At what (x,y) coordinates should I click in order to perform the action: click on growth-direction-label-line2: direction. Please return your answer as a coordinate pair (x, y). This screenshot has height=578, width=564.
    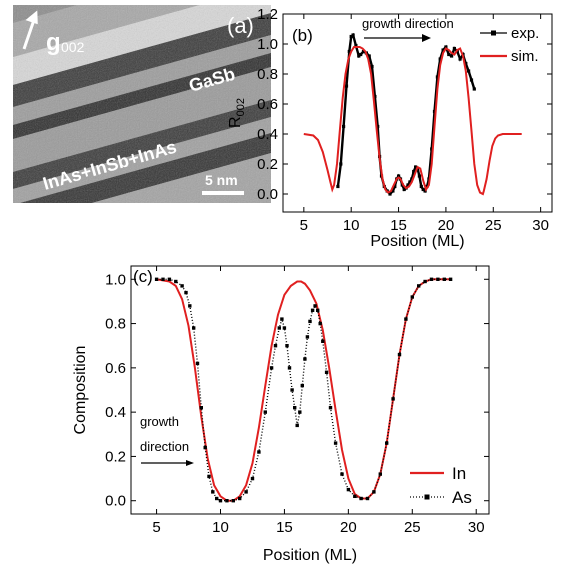
    Looking at the image, I should click on (164, 446).